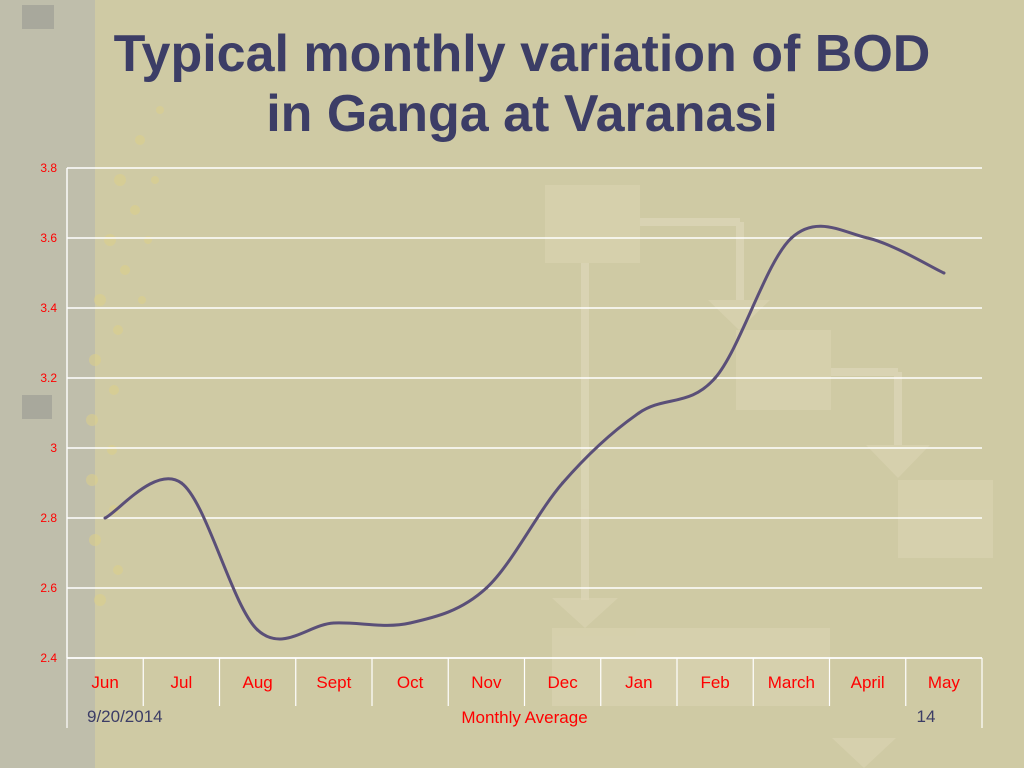 This screenshot has width=1024, height=768. I want to click on data-point-jun, so click(105, 518).